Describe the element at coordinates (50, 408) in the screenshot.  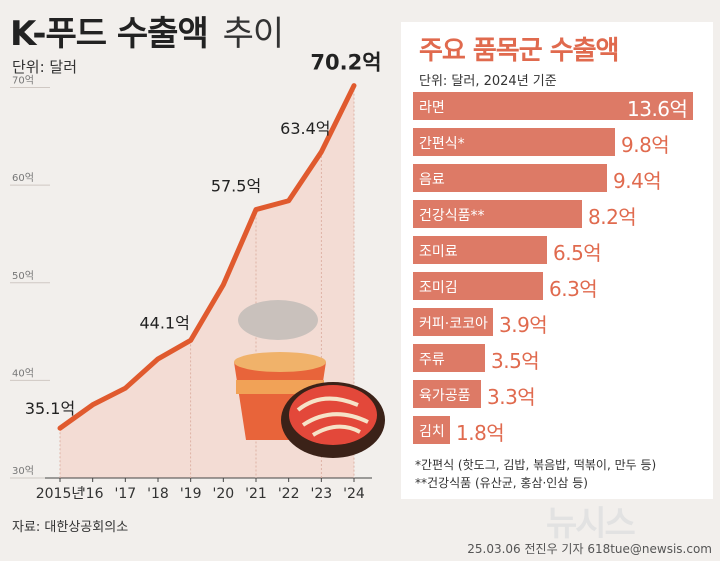
I see `value-label: 35.1억` at that location.